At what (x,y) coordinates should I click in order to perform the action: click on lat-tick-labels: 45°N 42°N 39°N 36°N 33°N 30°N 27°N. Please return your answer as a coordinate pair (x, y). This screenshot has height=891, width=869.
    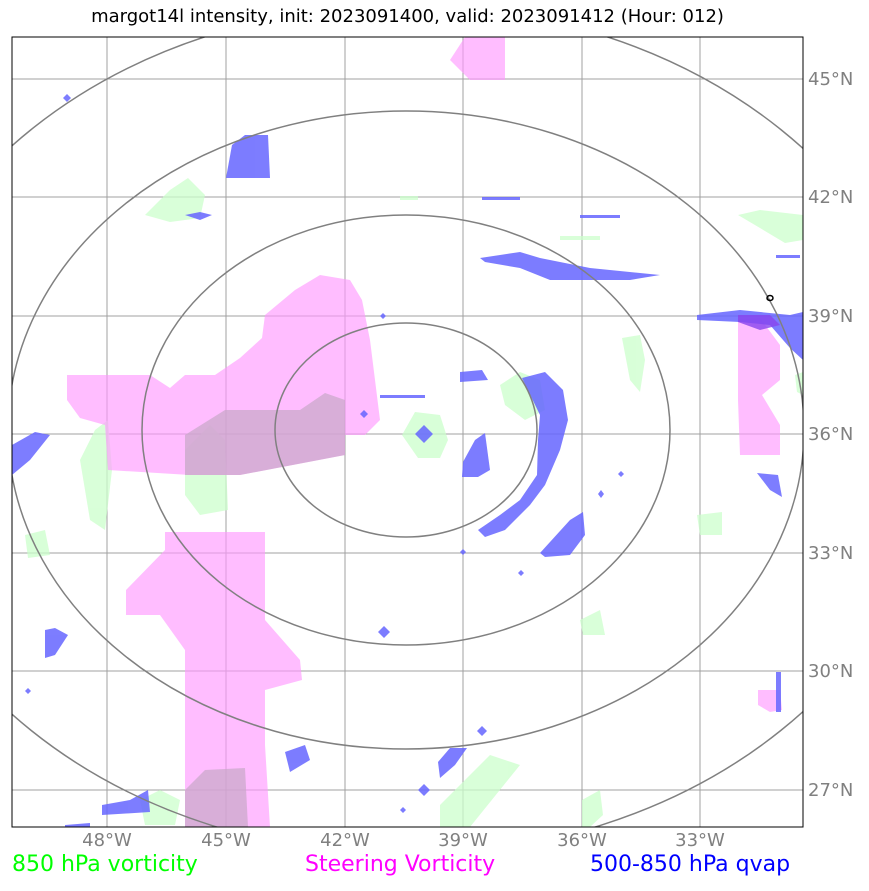
    Looking at the image, I should click on (830, 435).